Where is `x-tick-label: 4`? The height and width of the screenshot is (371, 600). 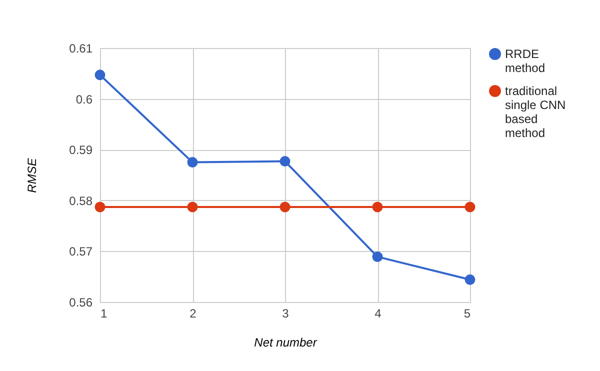 x-tick-label: 4 is located at coordinates (378, 313).